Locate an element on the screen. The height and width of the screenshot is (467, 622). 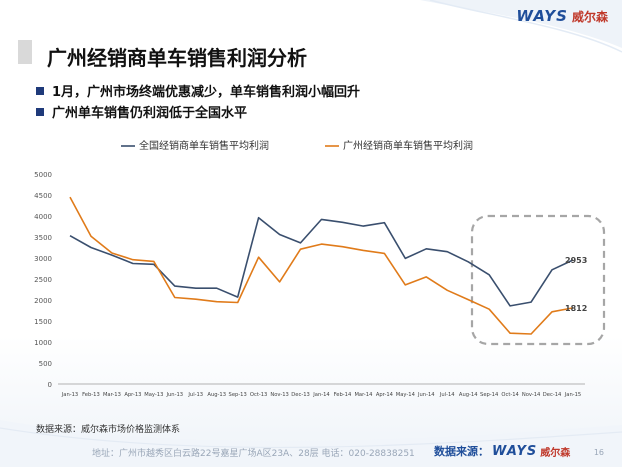
x-tick-label: May-13 is located at coordinates (153, 395).